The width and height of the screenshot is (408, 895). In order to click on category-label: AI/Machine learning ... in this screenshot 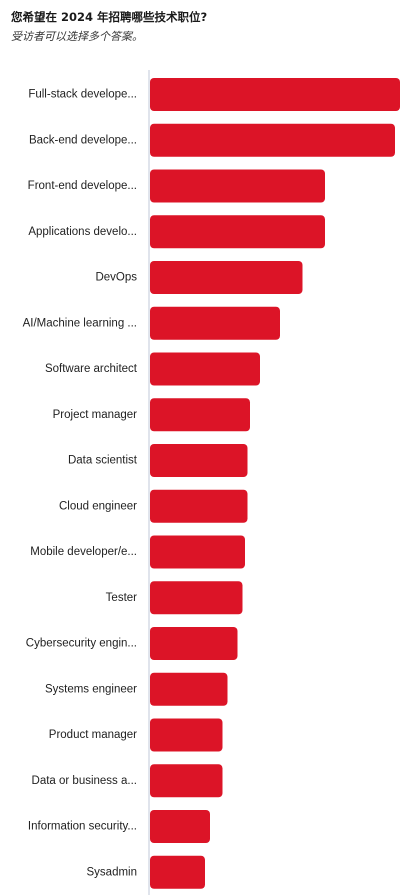, I will do `click(80, 323)`.